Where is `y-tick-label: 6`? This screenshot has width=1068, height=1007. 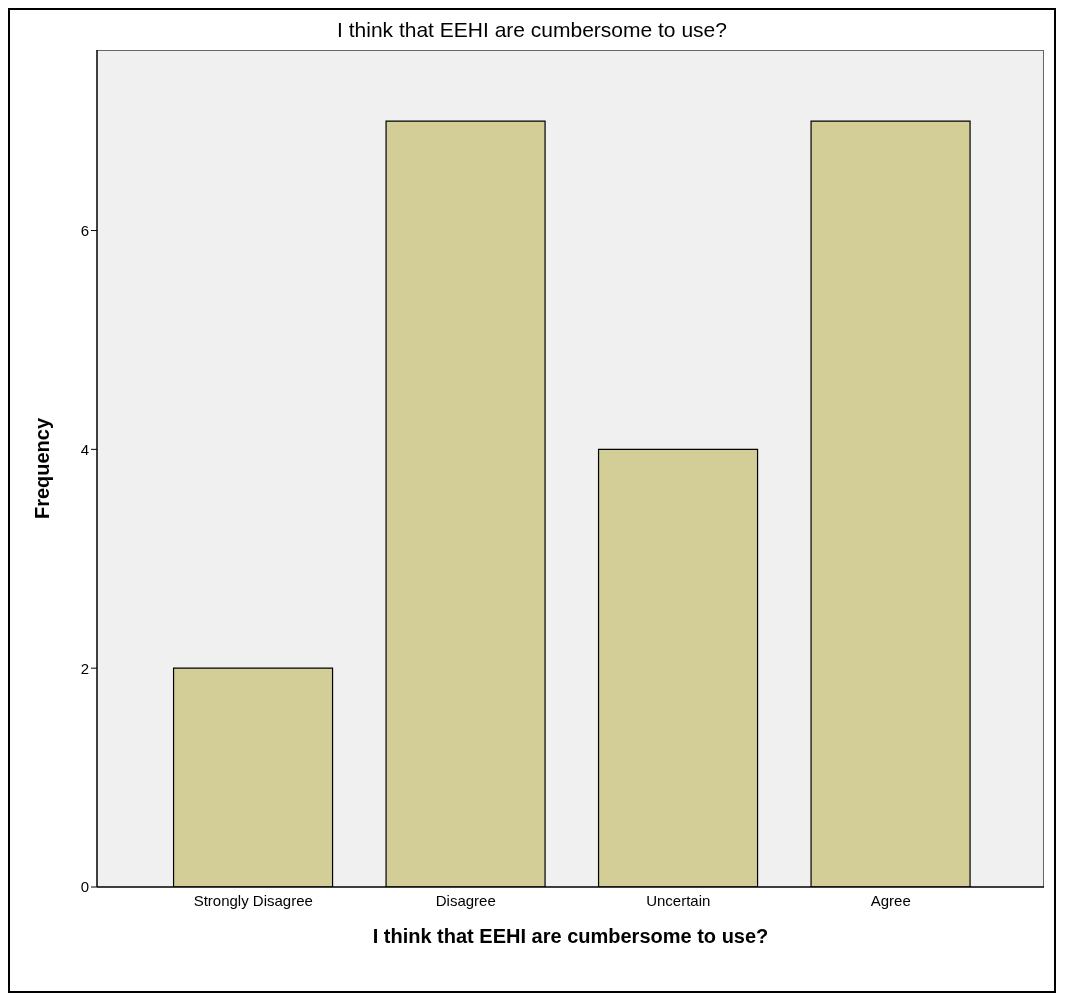 y-tick-label: 6 is located at coordinates (84, 230).